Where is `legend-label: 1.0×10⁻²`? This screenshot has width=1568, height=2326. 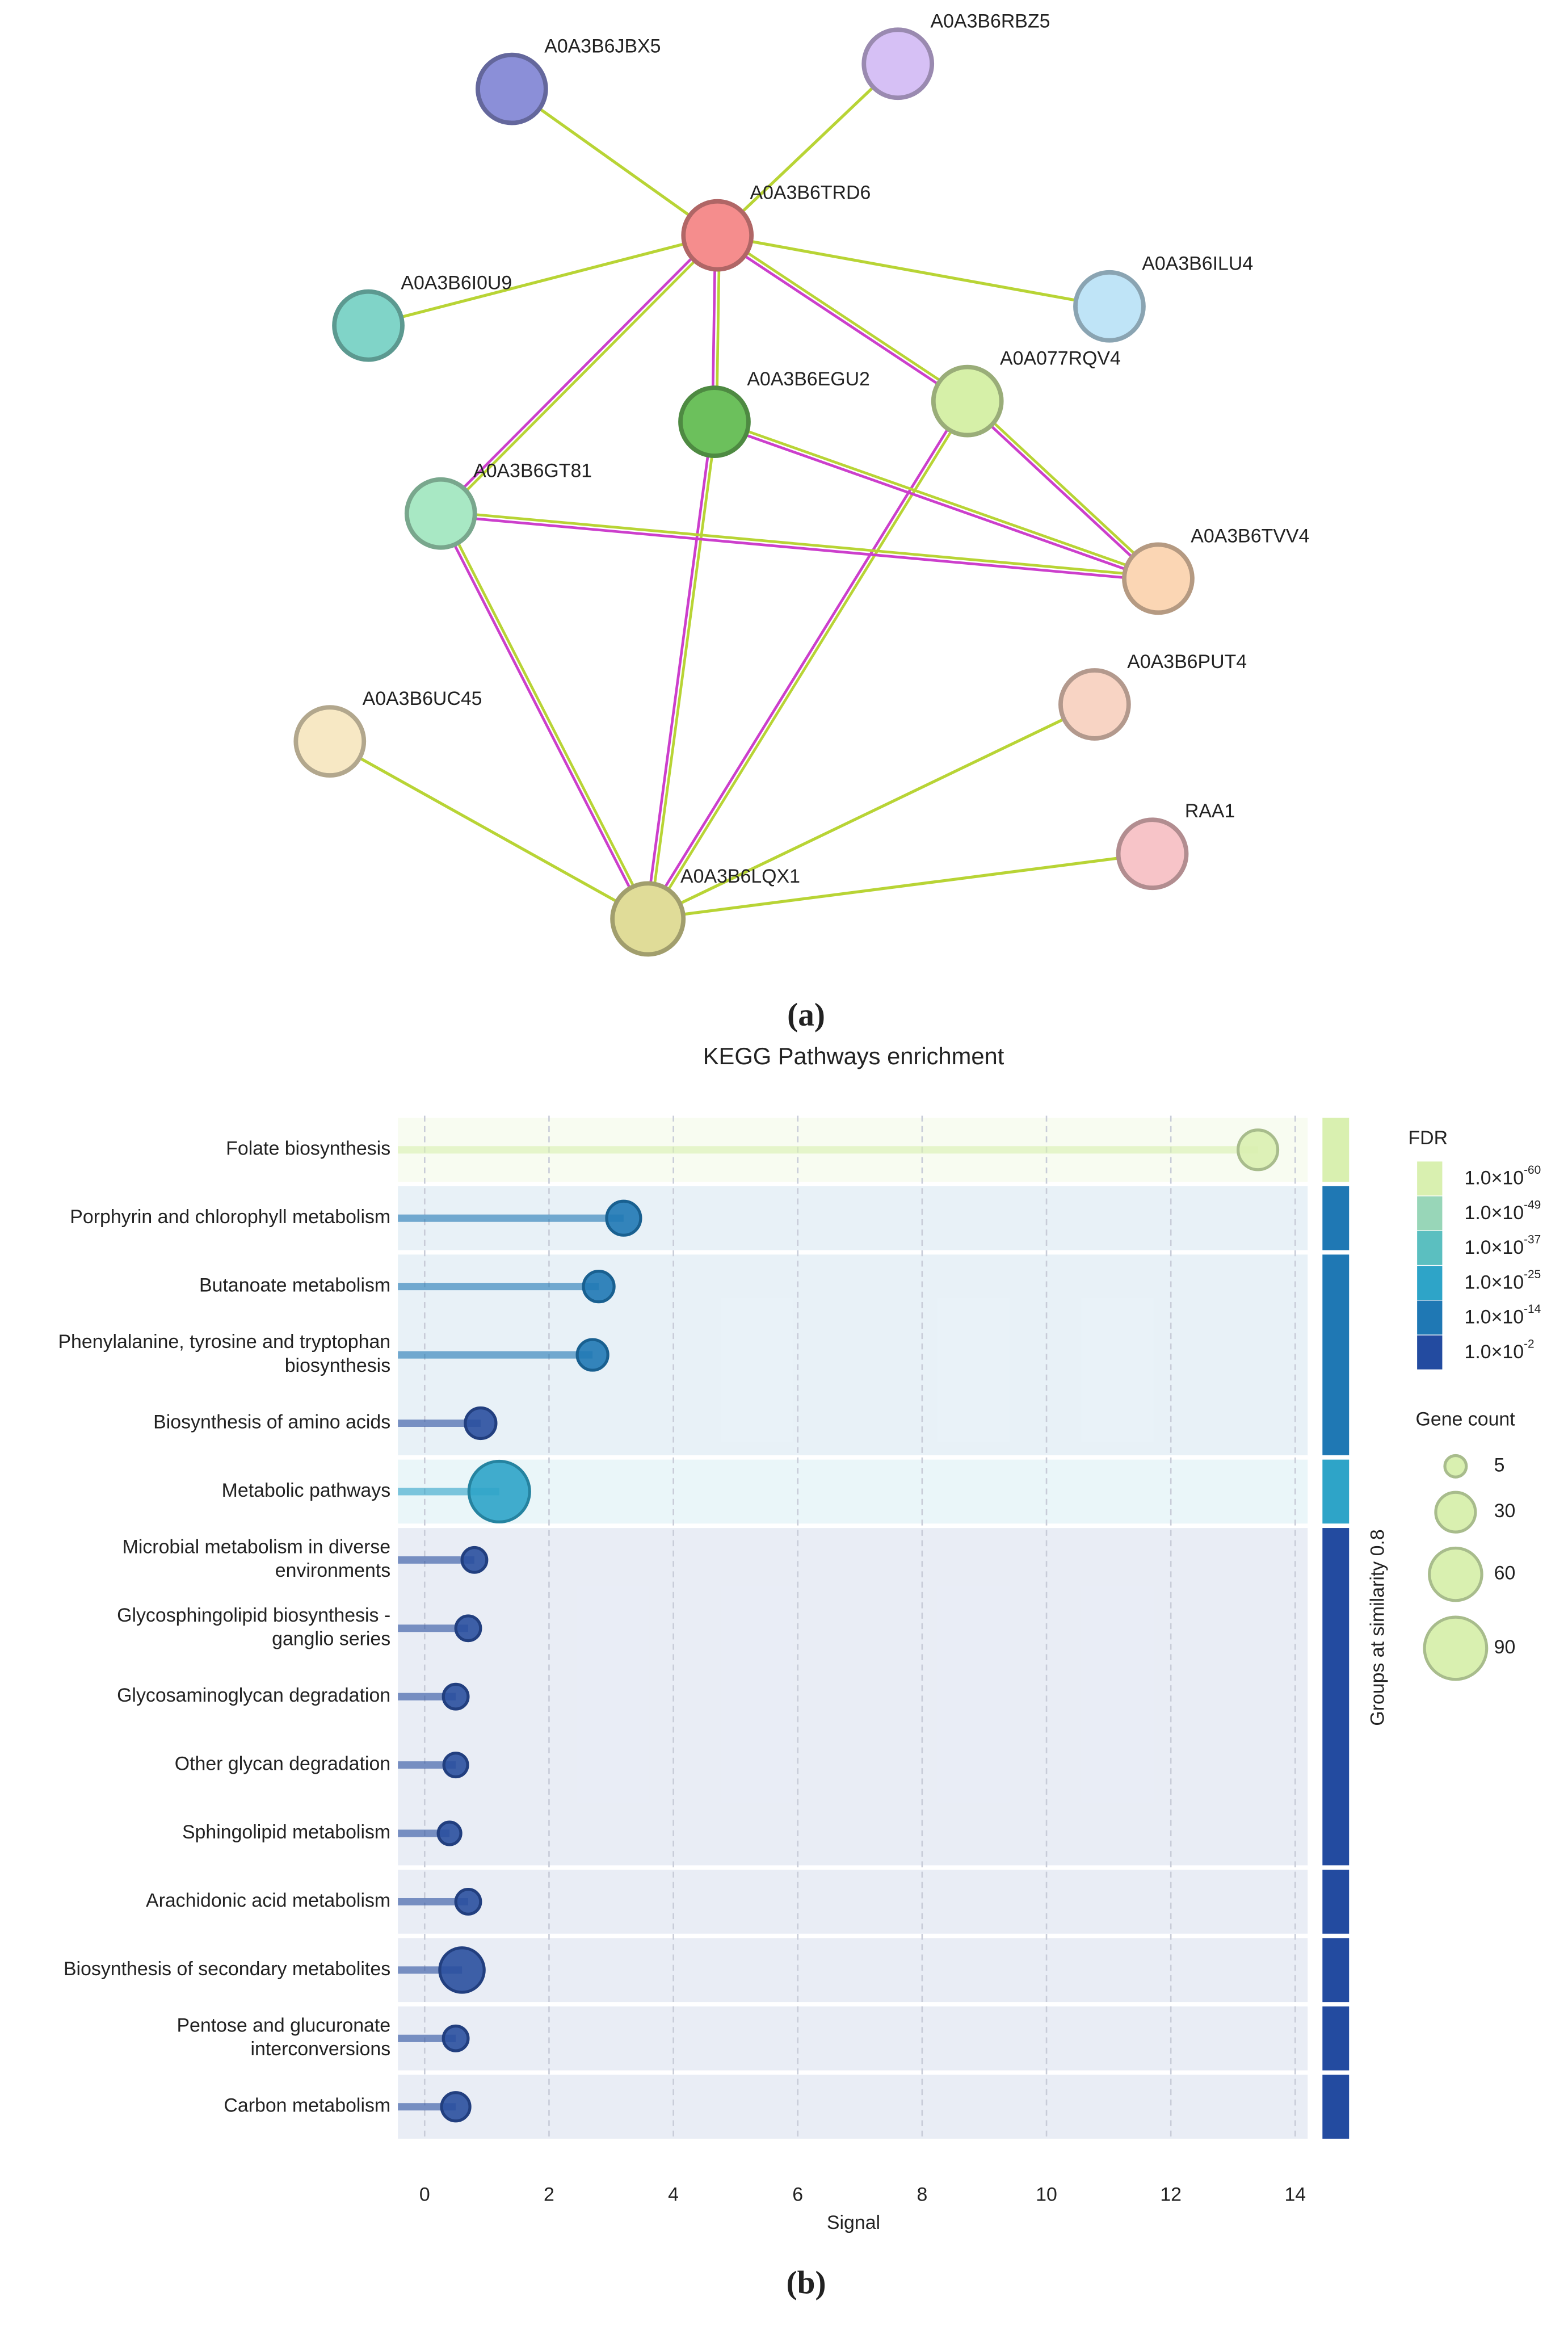 legend-label: 1.0×10⁻² is located at coordinates (1500, 1350).